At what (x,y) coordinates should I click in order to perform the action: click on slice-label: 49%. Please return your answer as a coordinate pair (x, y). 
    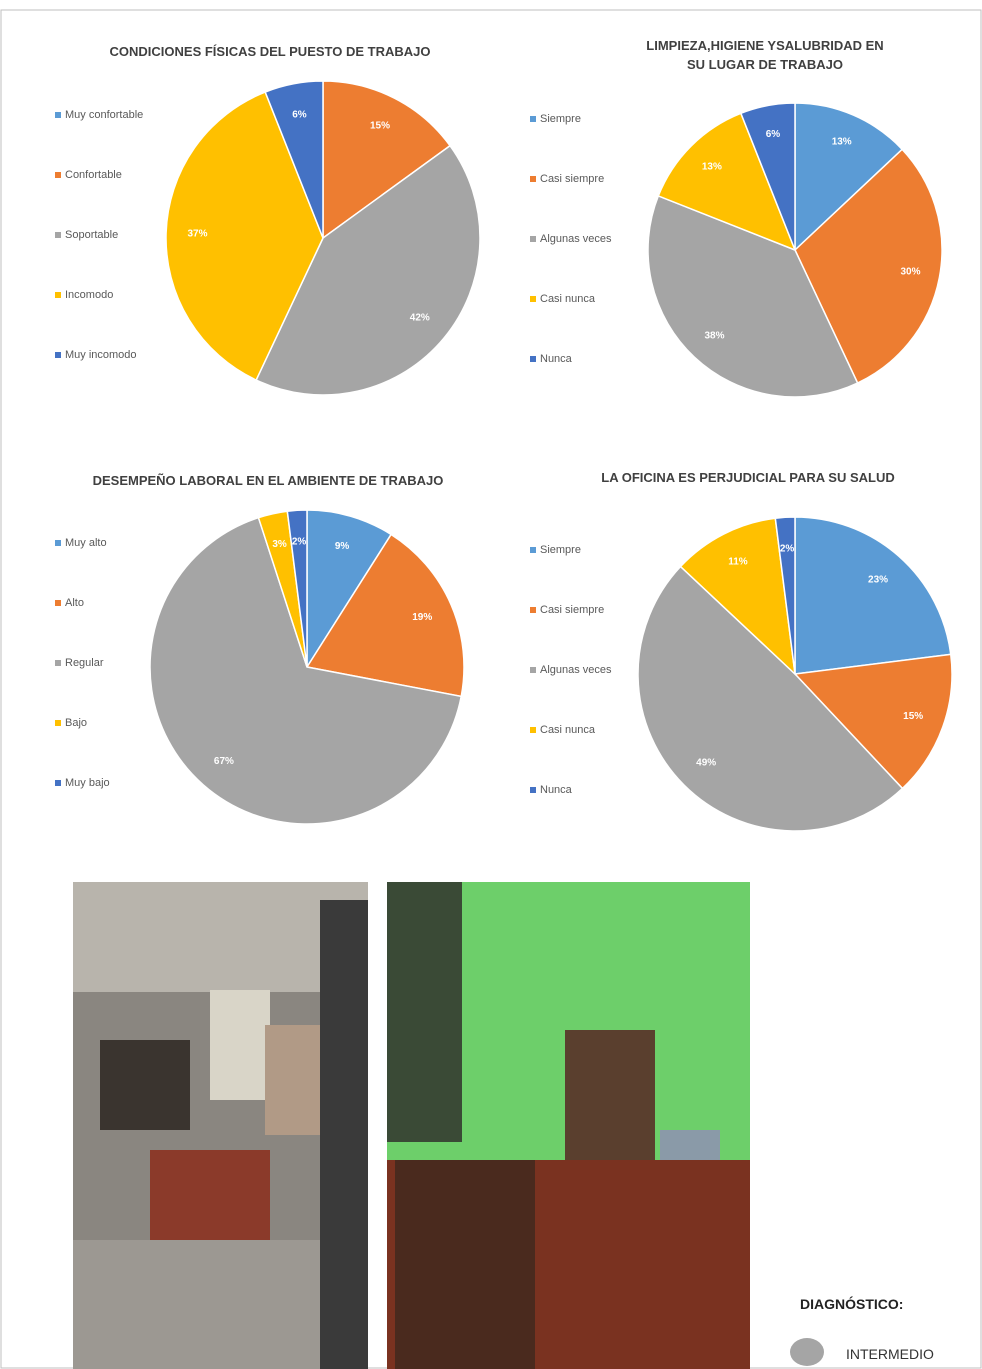
    Looking at the image, I should click on (706, 762).